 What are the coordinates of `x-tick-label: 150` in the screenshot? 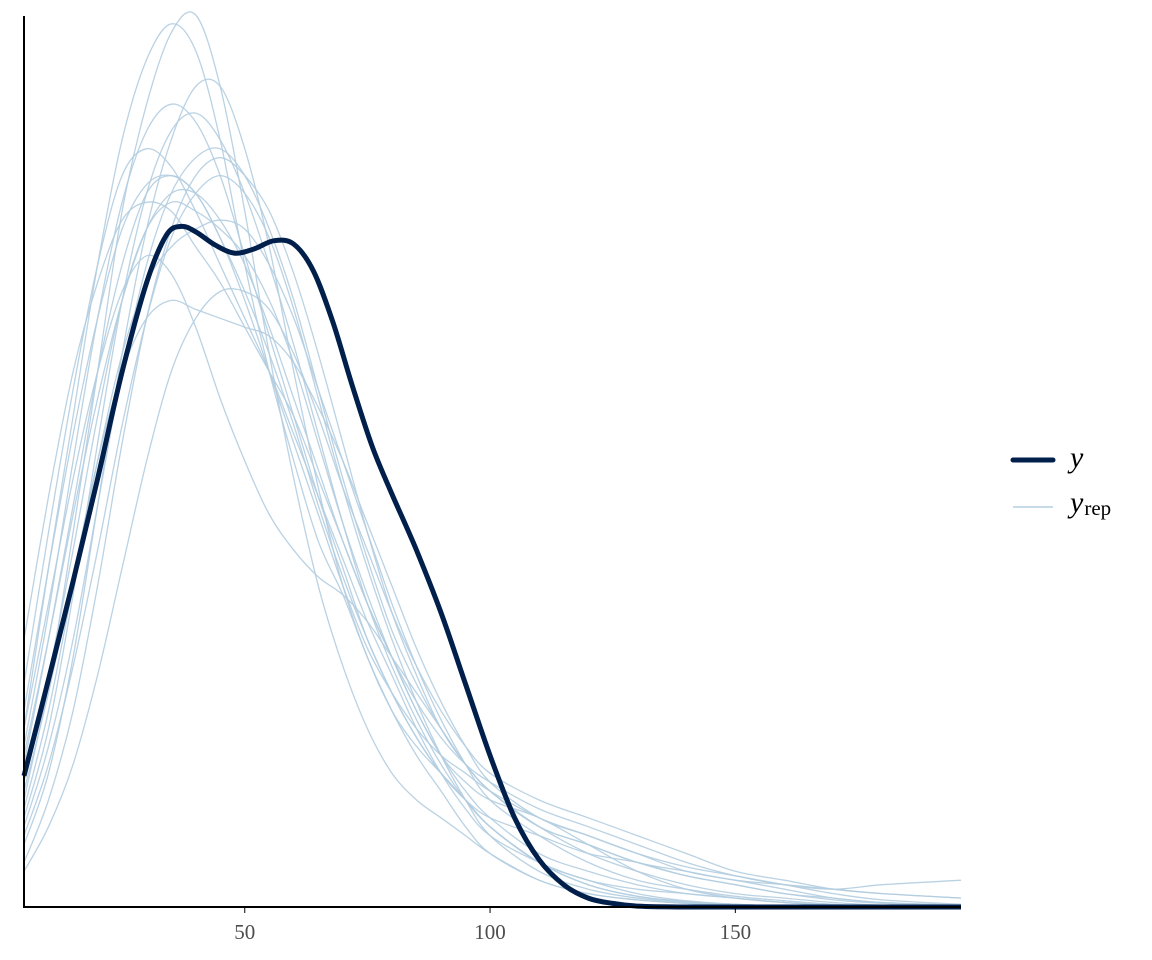 It's located at (736, 932).